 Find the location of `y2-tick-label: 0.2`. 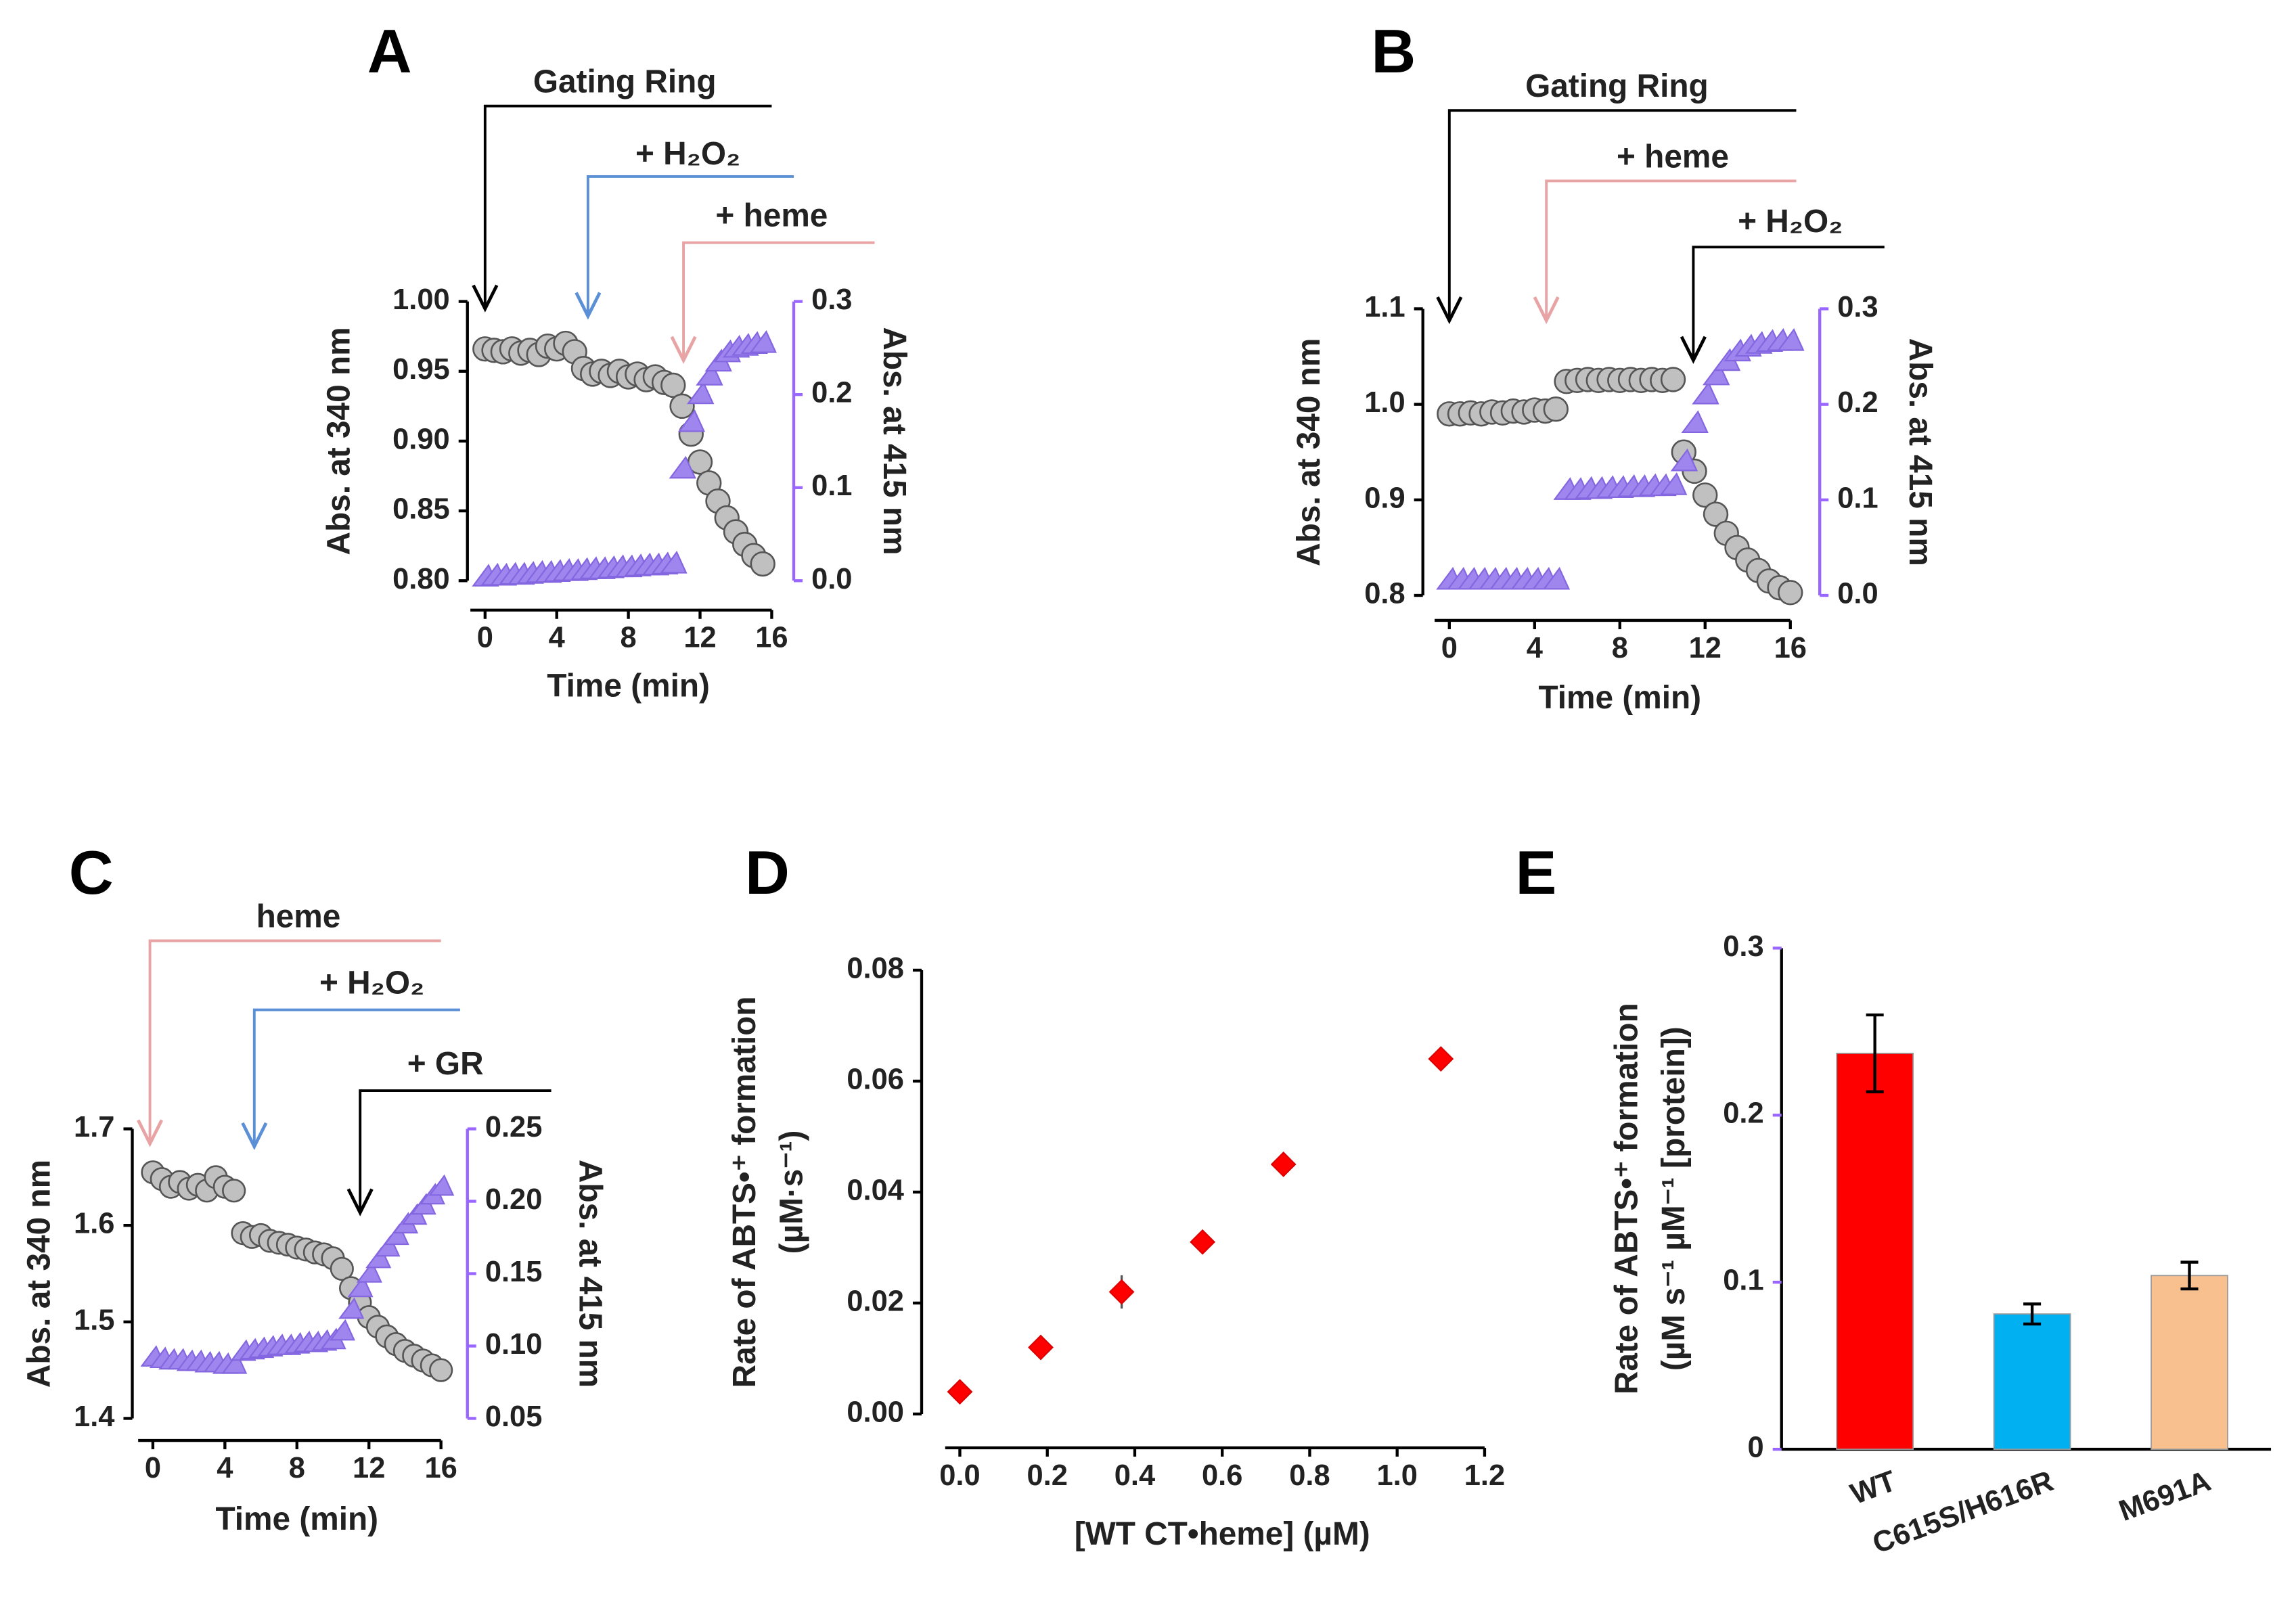

y2-tick-label: 0.2 is located at coordinates (1857, 403).